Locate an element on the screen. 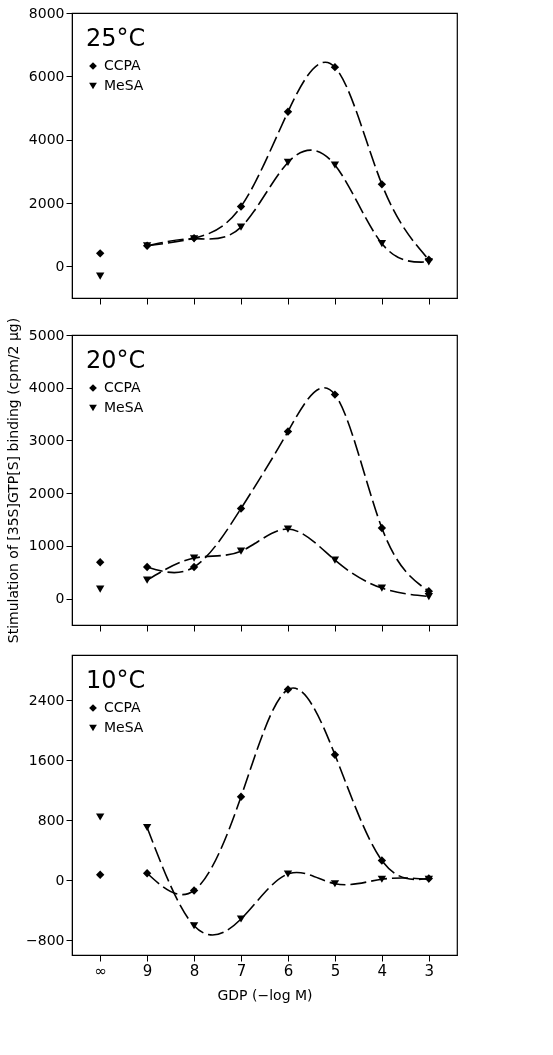 This screenshot has width=553, height=1055. y-tick-label: 6000 is located at coordinates (46, 75).